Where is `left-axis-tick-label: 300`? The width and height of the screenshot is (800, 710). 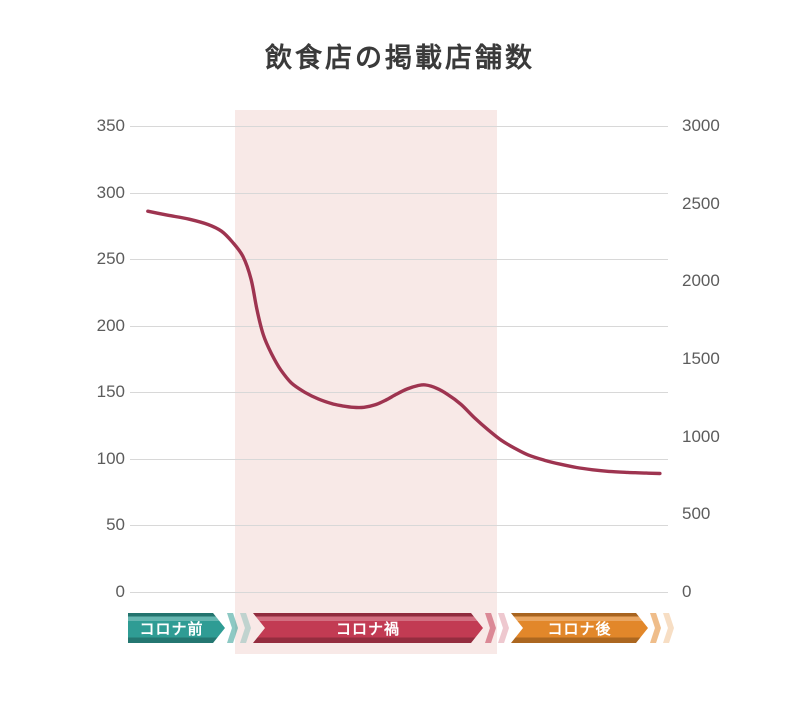
left-axis-tick-label: 300 is located at coordinates (110, 192).